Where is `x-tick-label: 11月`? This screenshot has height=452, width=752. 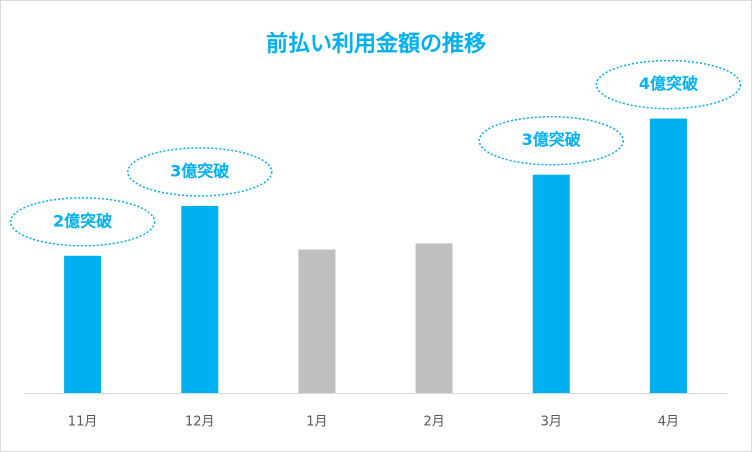
x-tick-label: 11月 is located at coordinates (83, 422).